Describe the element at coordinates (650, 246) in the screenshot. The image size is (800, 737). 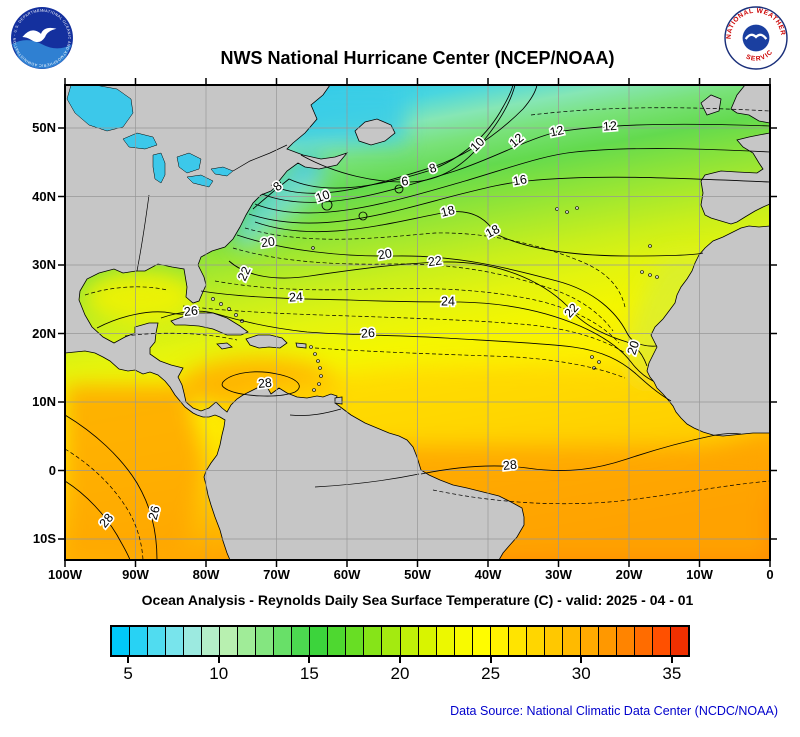
I see `madeira-island` at that location.